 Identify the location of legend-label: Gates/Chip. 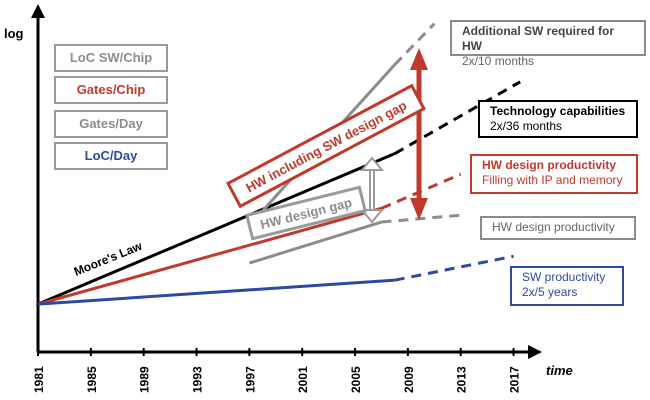
(111, 89).